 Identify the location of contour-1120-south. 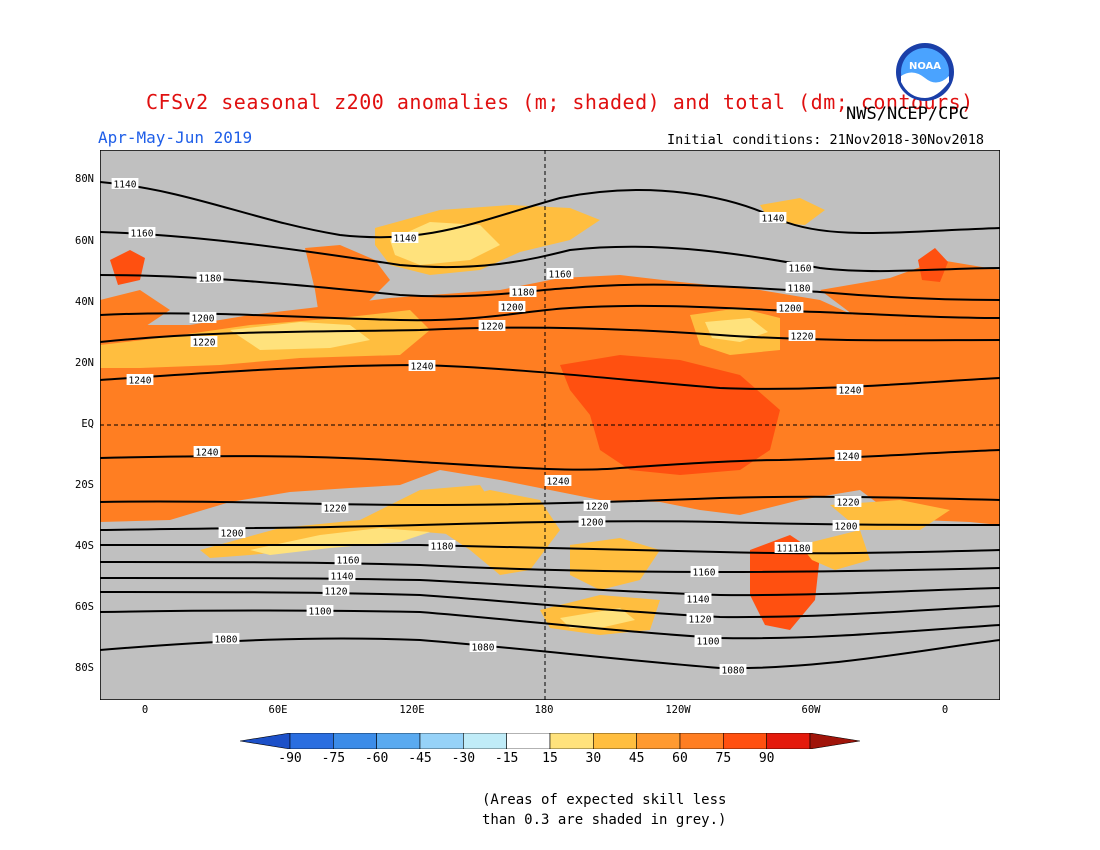
(550, 605).